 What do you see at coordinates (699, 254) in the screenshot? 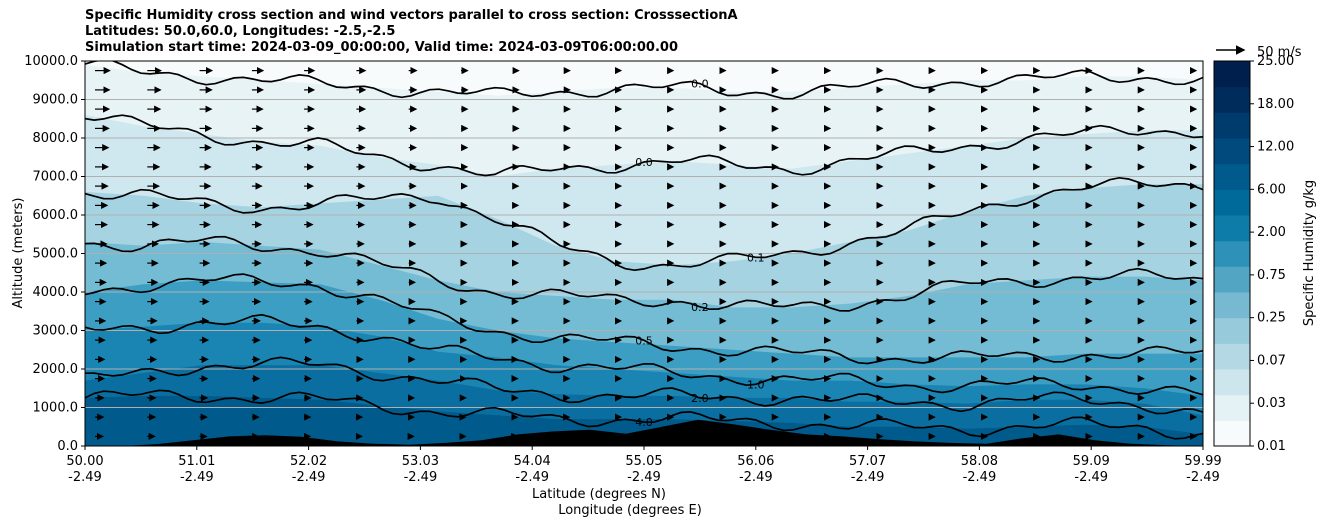
I see `contour-labels: 4.0 2.0 1.0 0.5 0.2 0.1 0.0 0.0` at bounding box center [699, 254].